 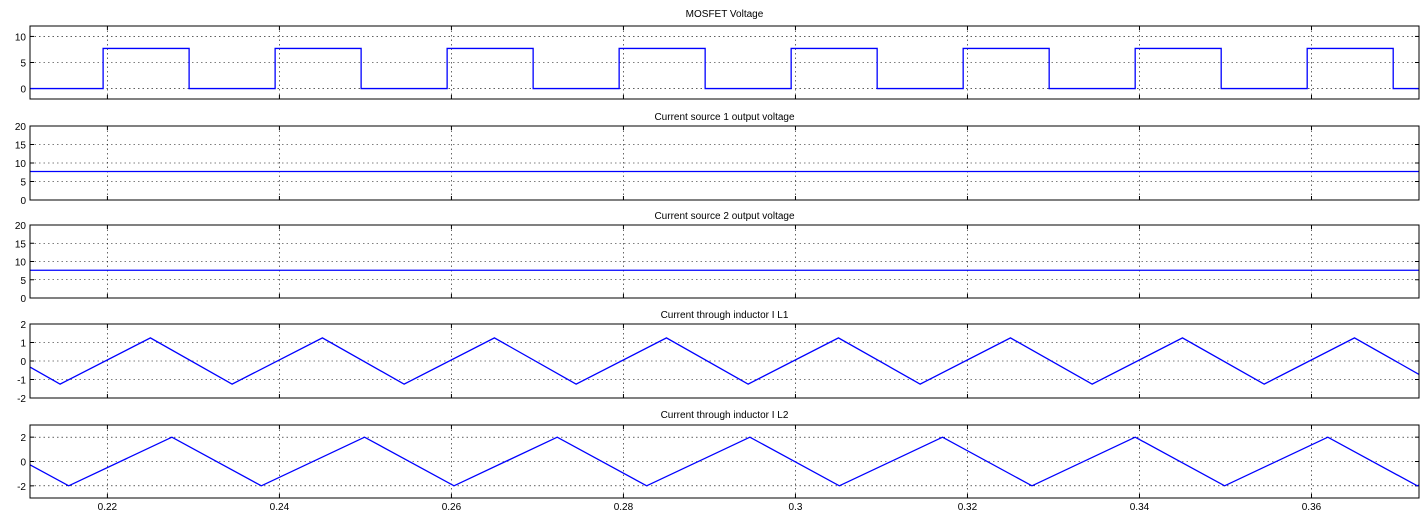 I want to click on x-tick-label: 0.28, so click(x=624, y=507).